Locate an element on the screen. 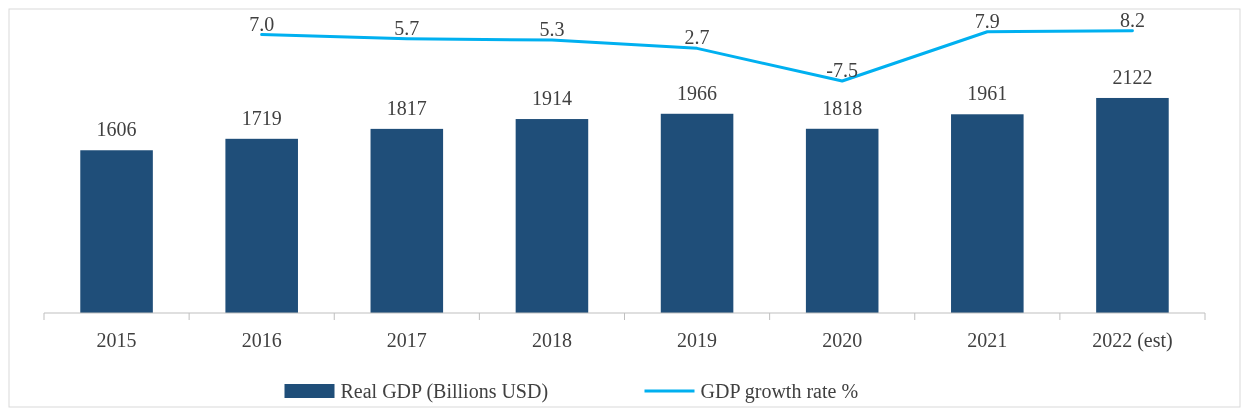 Image resolution: width=1249 pixels, height=416 pixels. data-label: 7.9 is located at coordinates (987, 20).